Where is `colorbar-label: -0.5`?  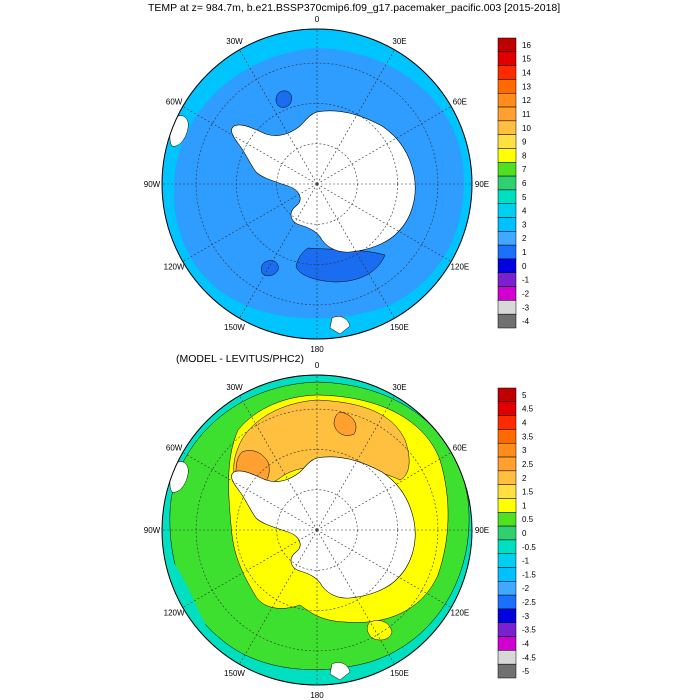 colorbar-label: -0.5 is located at coordinates (529, 547).